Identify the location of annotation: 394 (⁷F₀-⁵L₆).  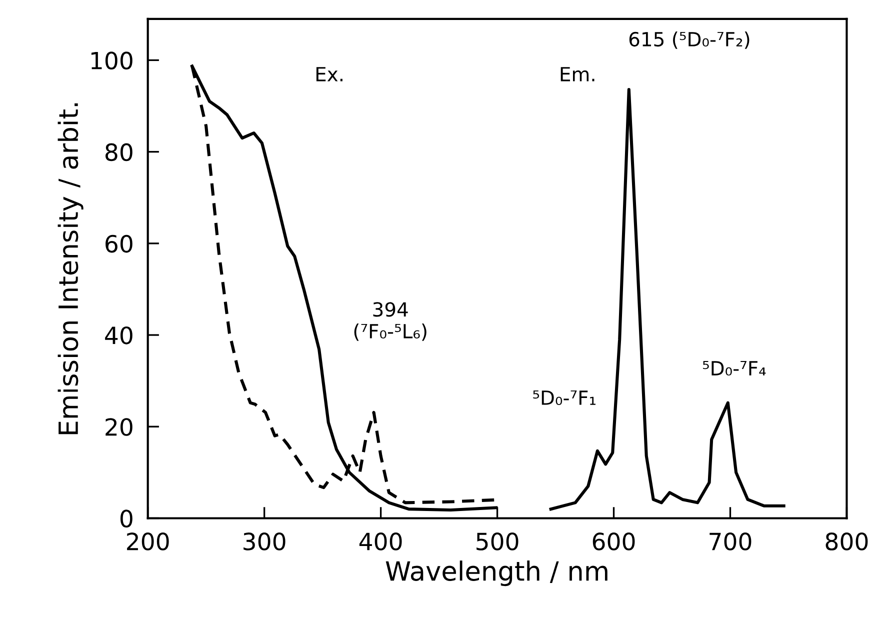
(390, 321).